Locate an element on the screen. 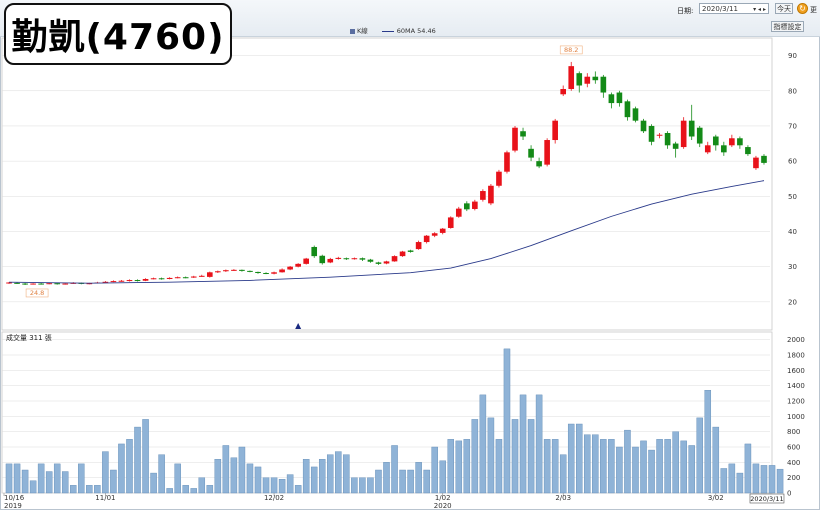 Image resolution: width=820 pixels, height=510 pixels. price-tick-label: 80 is located at coordinates (792, 91).